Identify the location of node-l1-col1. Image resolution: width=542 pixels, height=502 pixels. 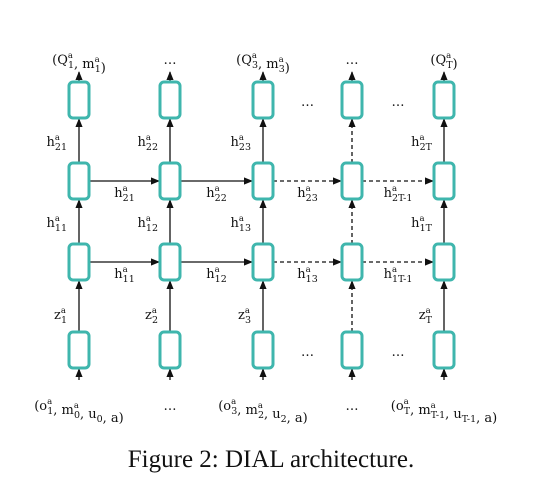
(170, 181).